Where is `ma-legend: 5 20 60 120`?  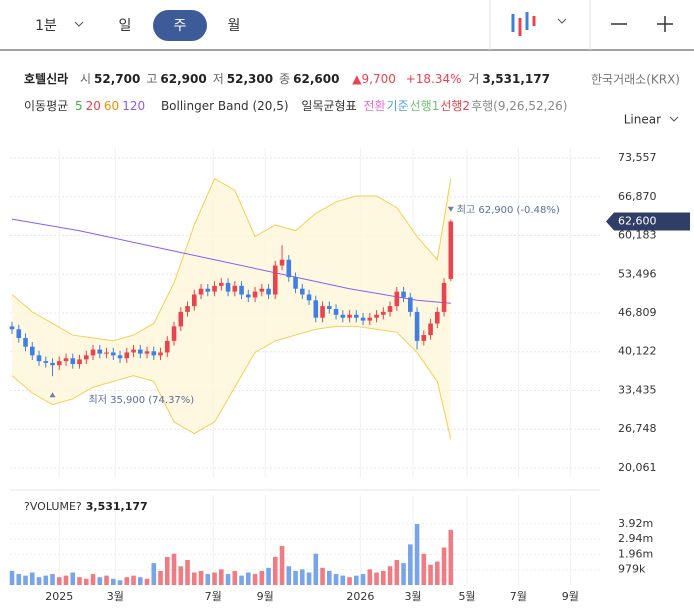
ma-legend: 5 20 60 120 is located at coordinates (111, 106).